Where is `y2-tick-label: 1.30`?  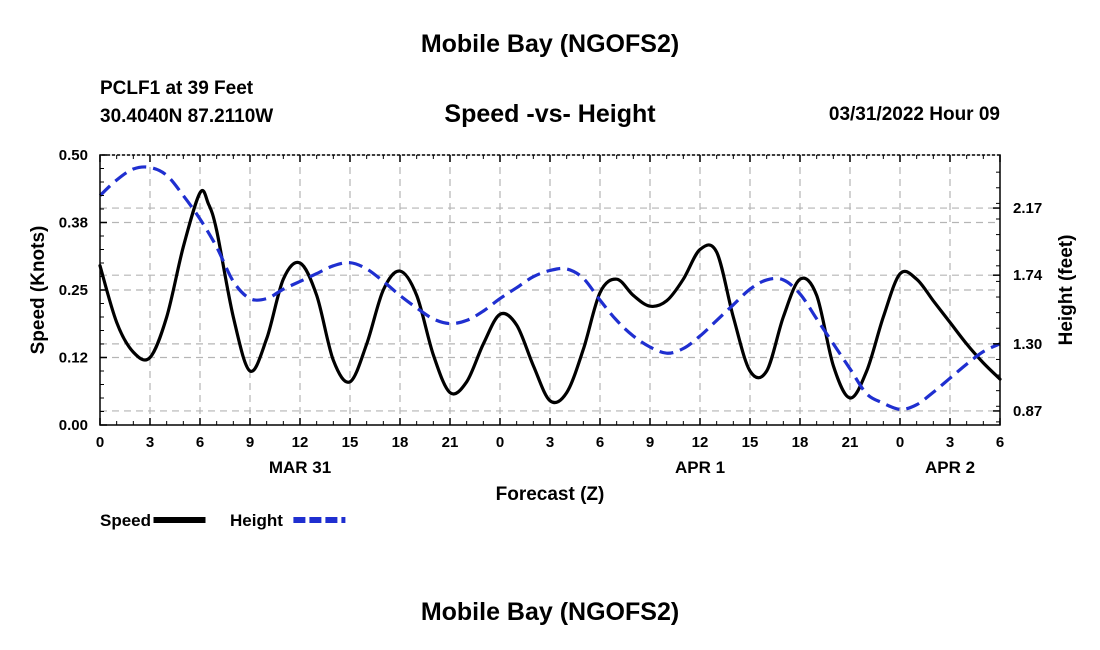 y2-tick-label: 1.30 is located at coordinates (1027, 344).